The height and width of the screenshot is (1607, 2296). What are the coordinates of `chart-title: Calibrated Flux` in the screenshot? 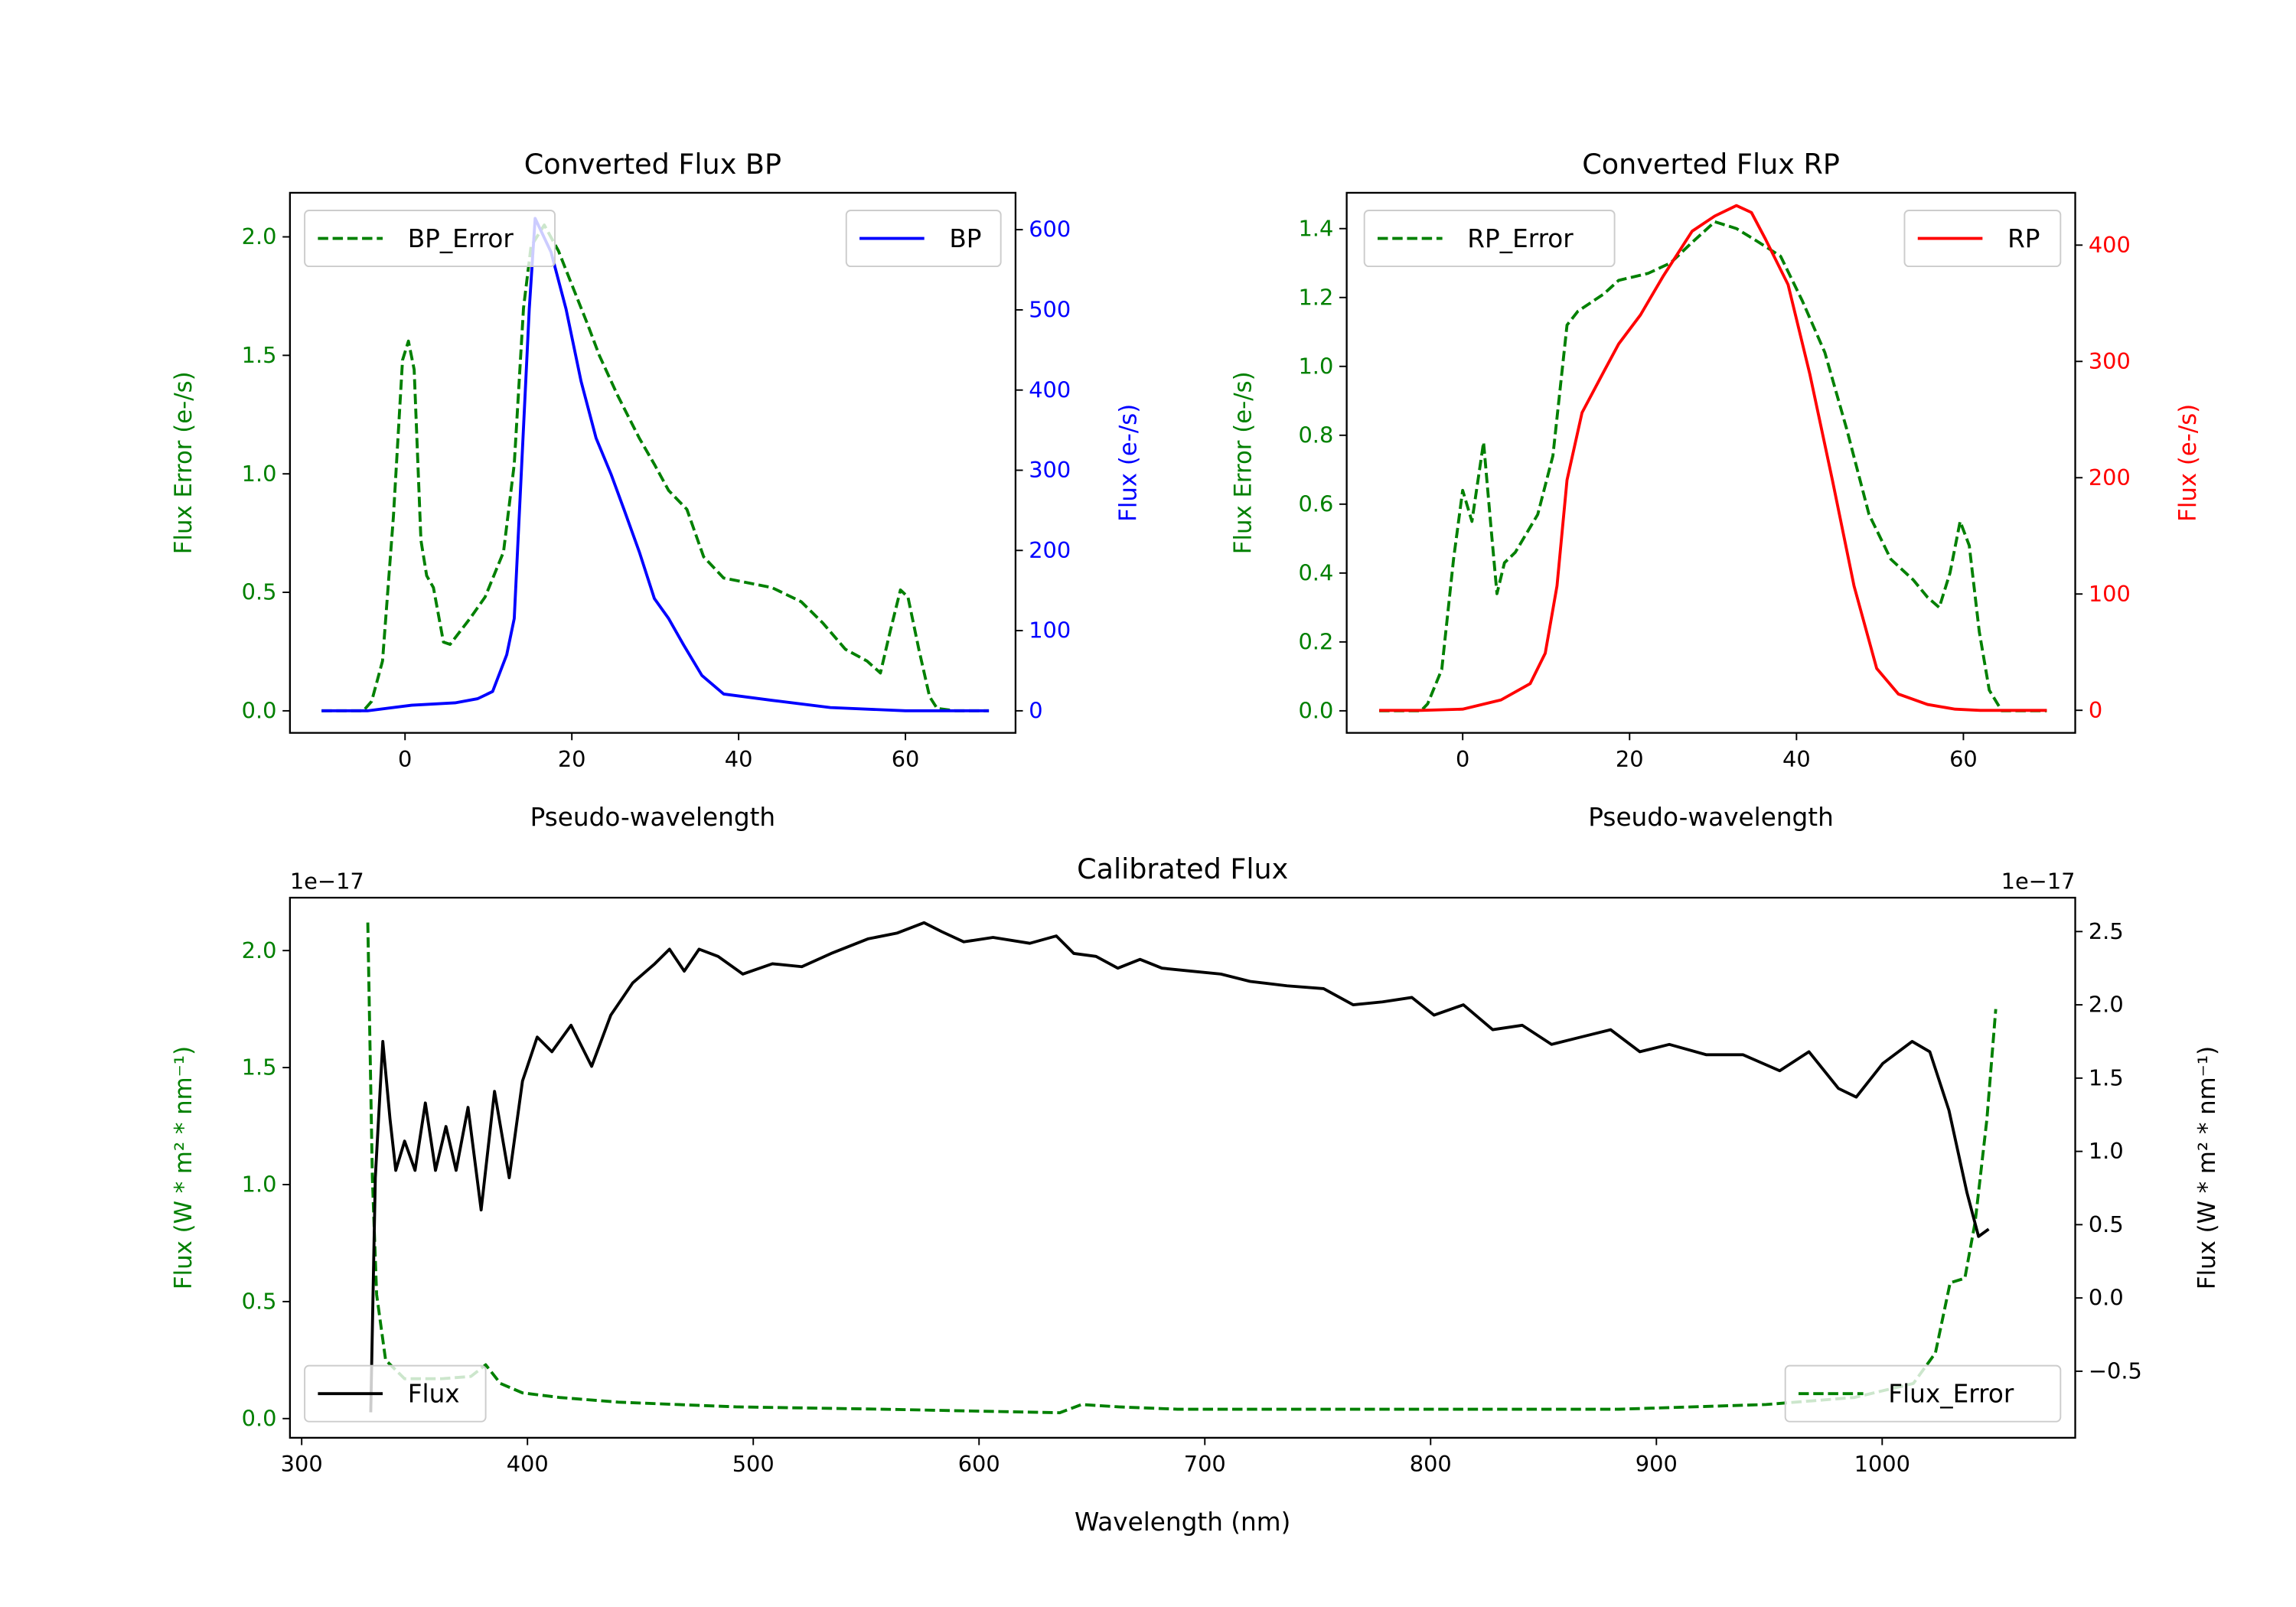 It's located at (1182, 868).